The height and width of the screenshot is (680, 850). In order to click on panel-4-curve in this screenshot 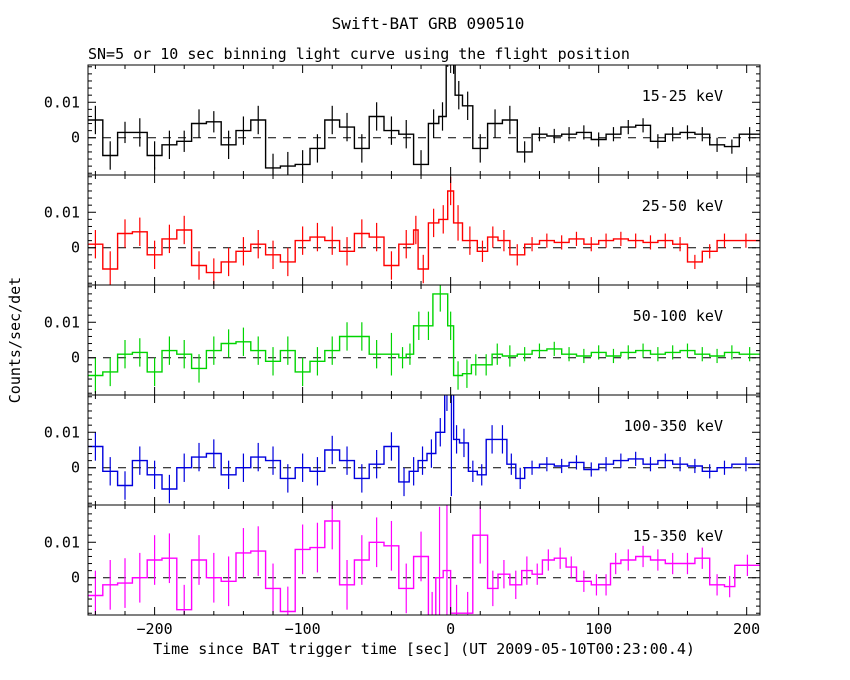, I will do `click(424, 560)`.